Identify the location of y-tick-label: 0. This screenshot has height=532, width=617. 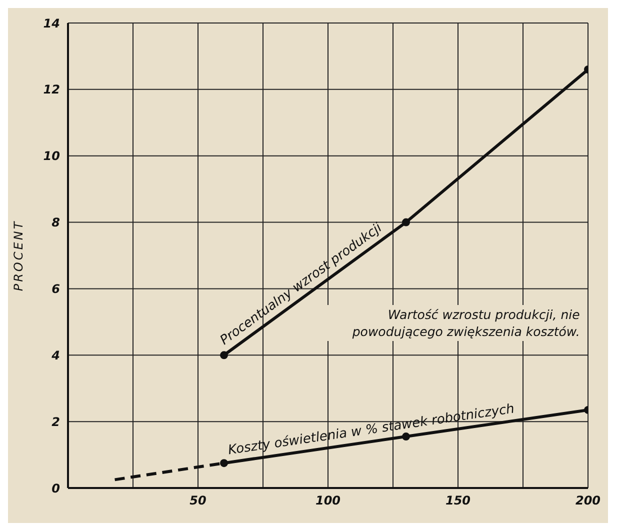
(56, 488).